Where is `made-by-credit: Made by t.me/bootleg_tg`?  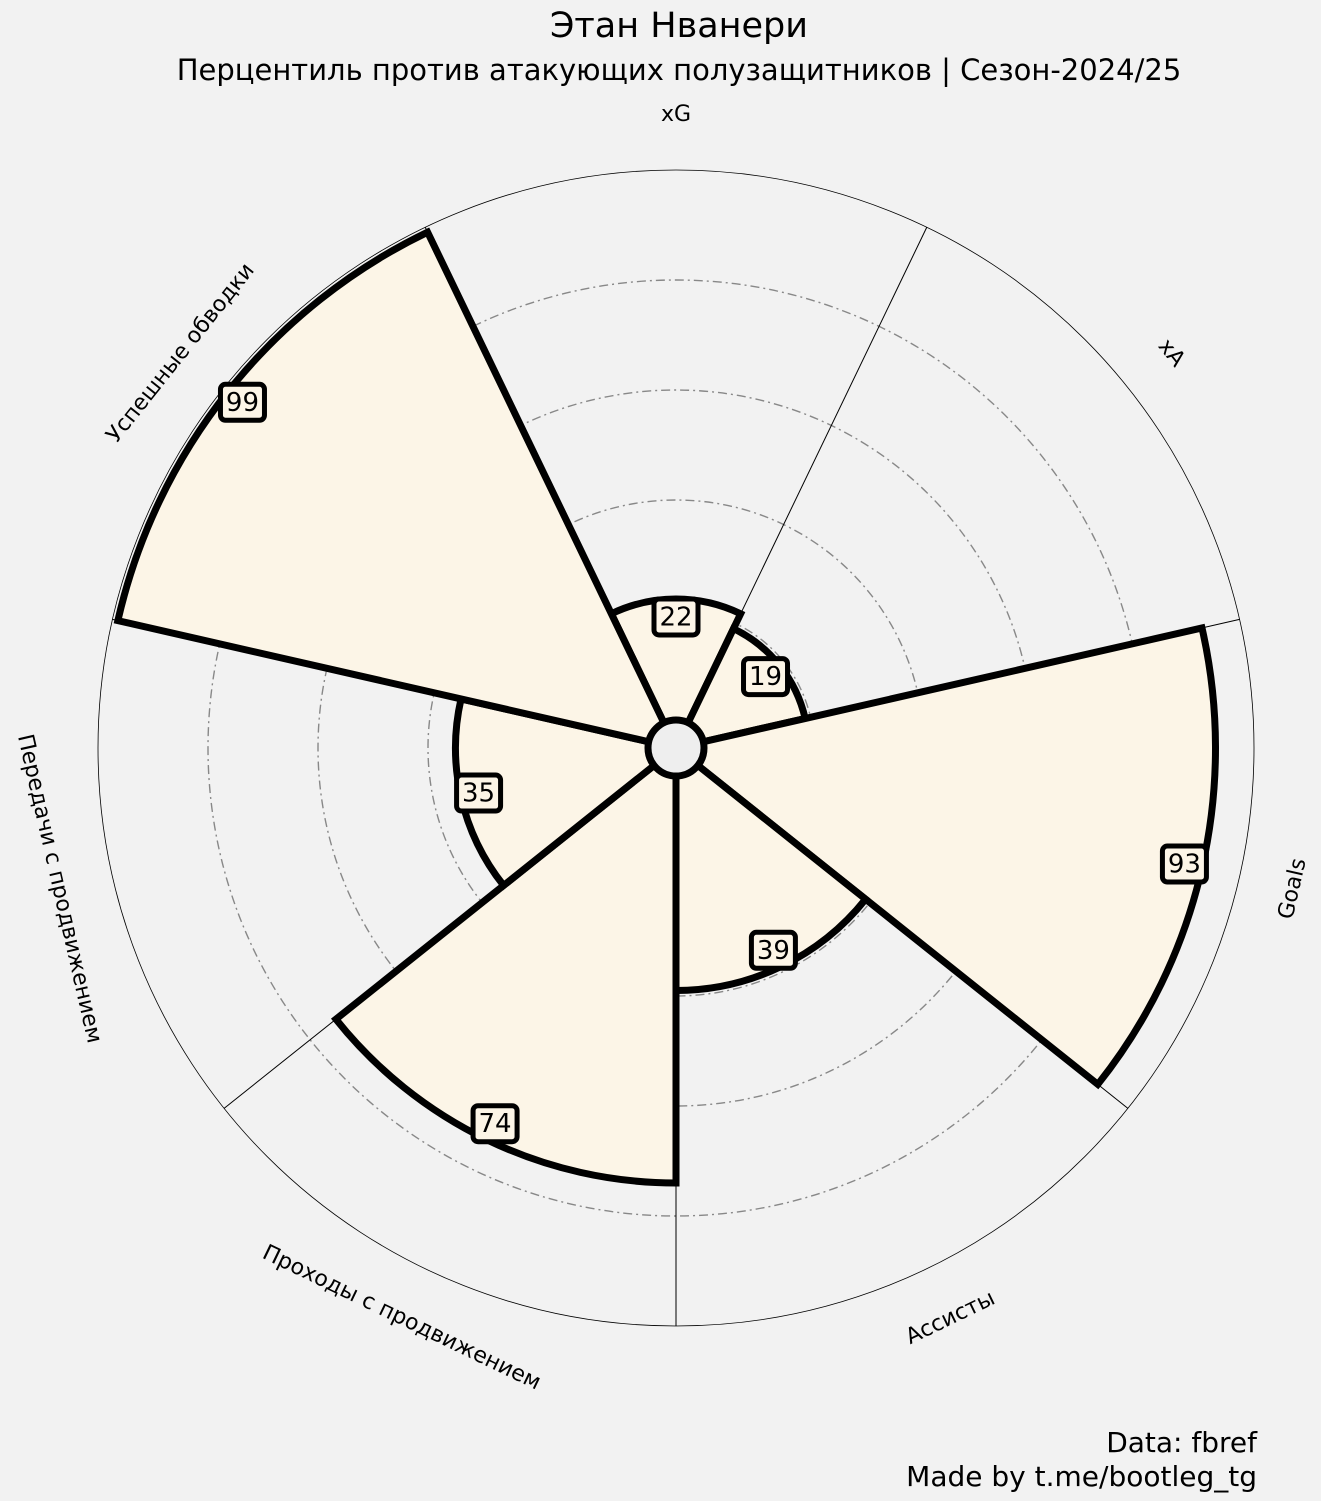
made-by-credit: Made by t.me/bootleg_tg is located at coordinates (1081, 1476).